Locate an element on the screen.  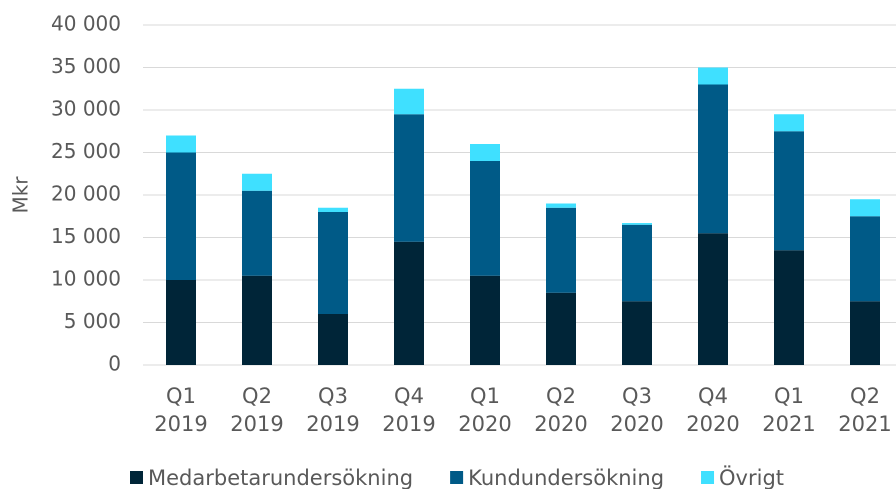
x-tick-label: Q2 2021 is located at coordinates (864, 410).